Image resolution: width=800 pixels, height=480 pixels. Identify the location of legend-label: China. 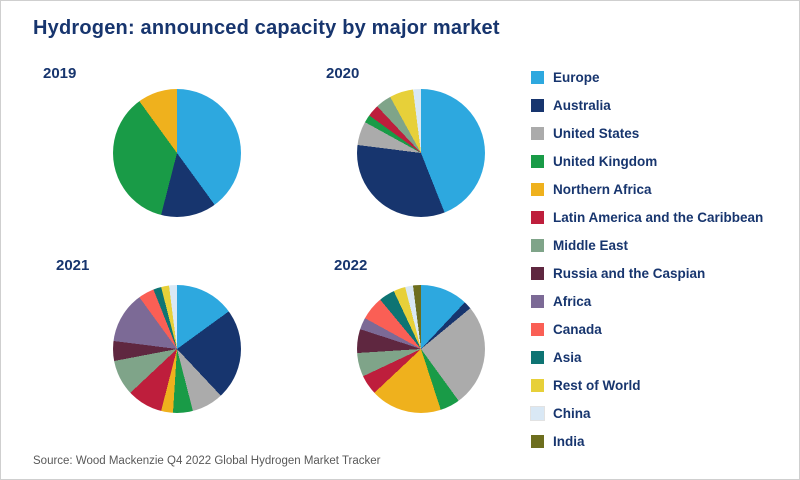
(572, 413).